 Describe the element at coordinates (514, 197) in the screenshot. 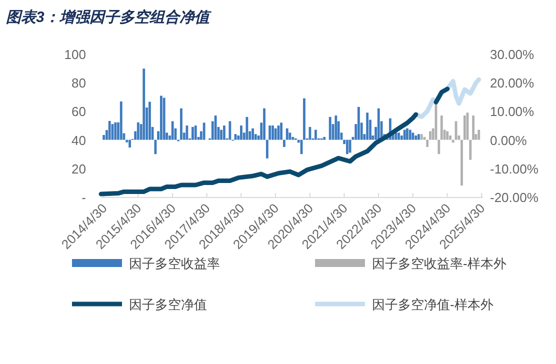

I see `y2-tick-label: -20.00%` at that location.